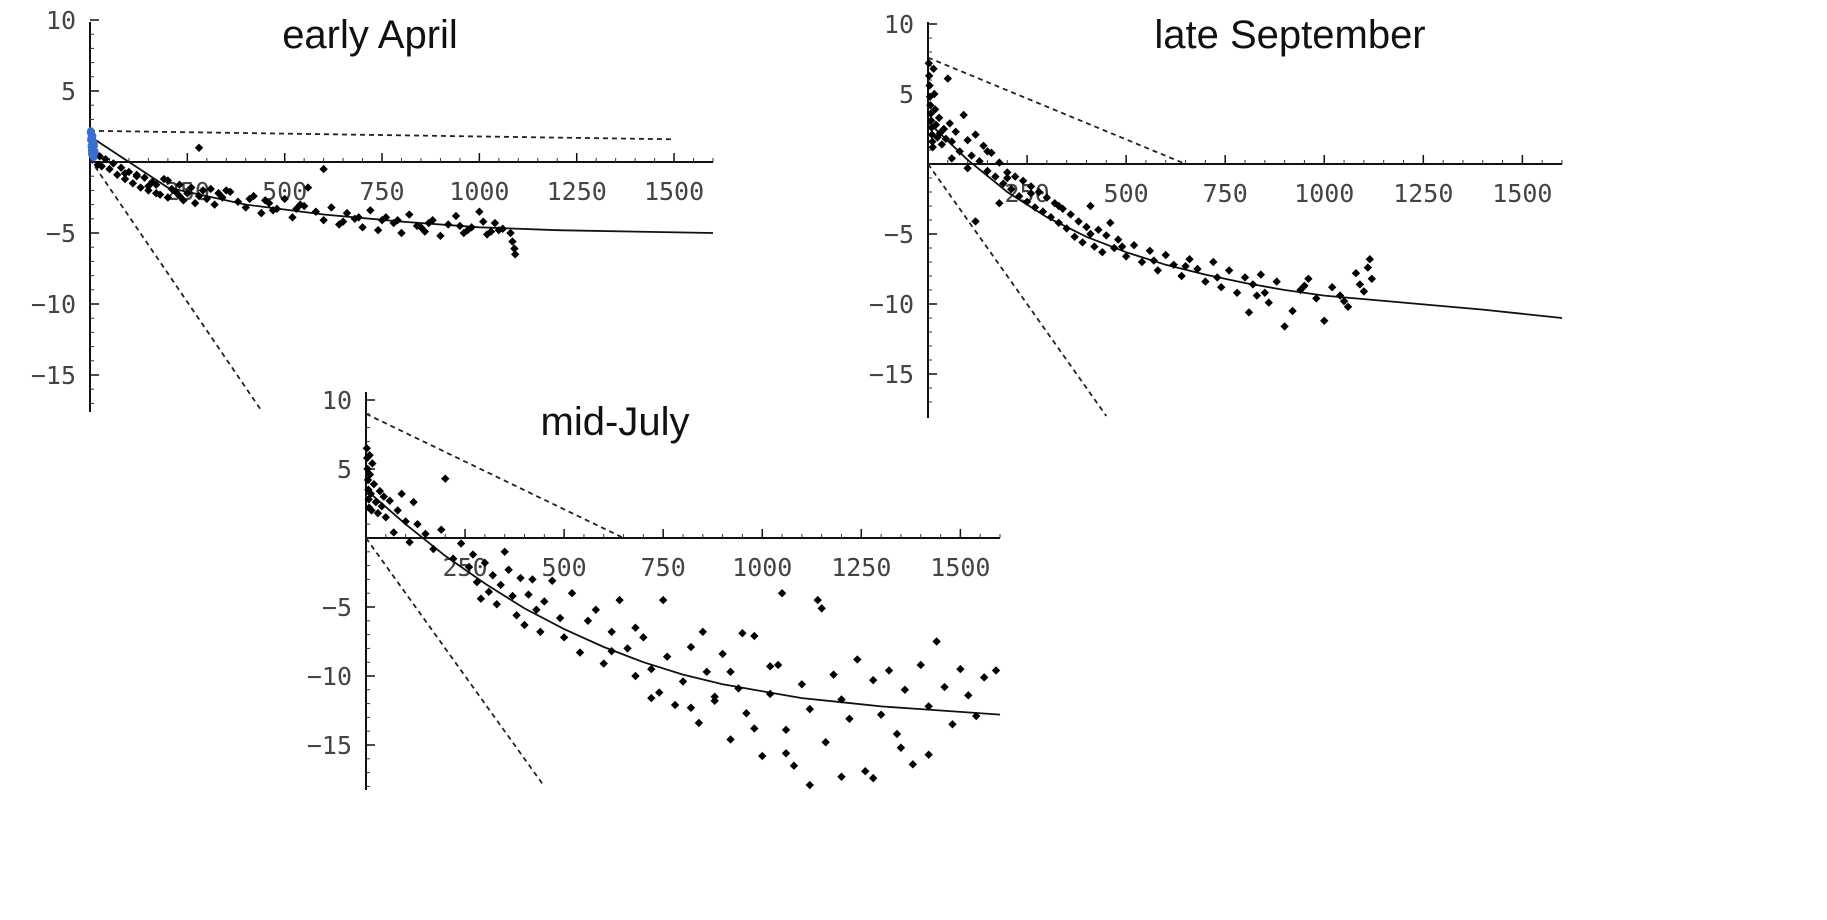 Image resolution: width=1827 pixels, height=920 pixels. Describe the element at coordinates (683, 602) in the screenshot. I see `fit-curve` at that location.